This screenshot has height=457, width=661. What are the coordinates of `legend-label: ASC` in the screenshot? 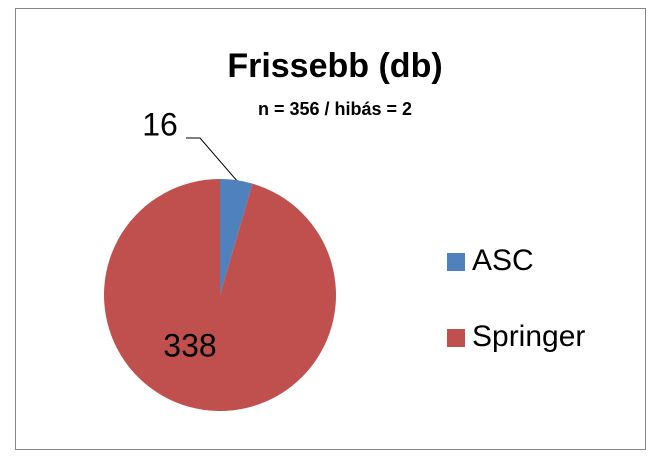 It's located at (503, 260).